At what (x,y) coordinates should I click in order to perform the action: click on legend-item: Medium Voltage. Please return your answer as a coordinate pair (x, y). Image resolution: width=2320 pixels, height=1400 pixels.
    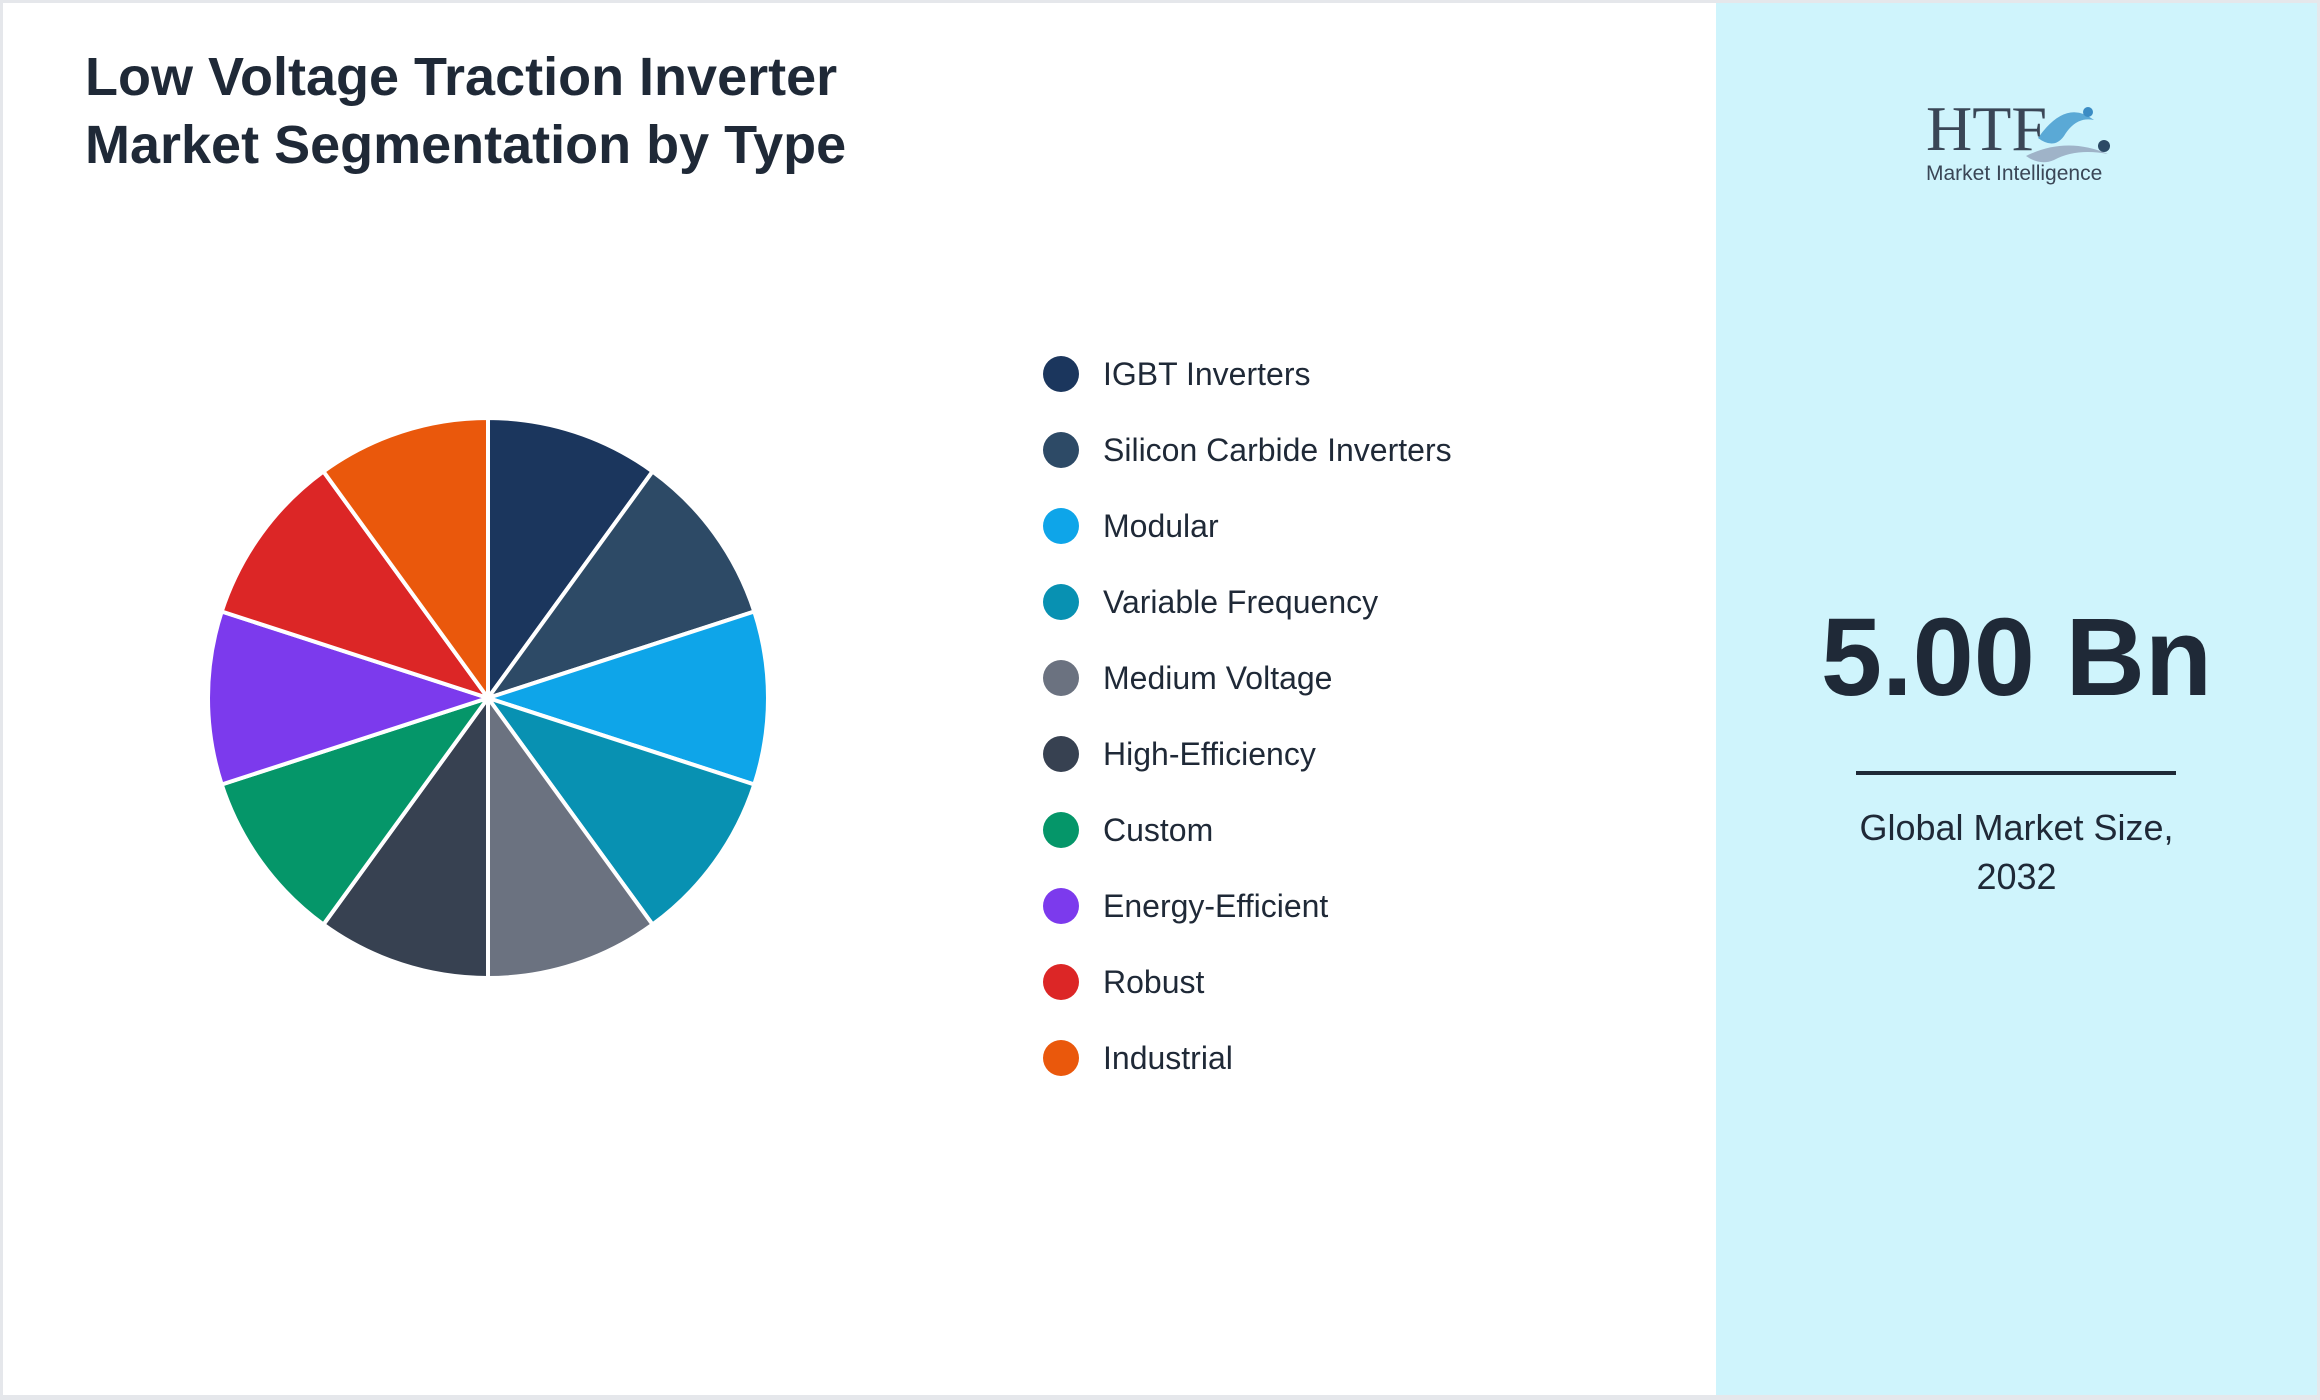
    Looking at the image, I should click on (1247, 678).